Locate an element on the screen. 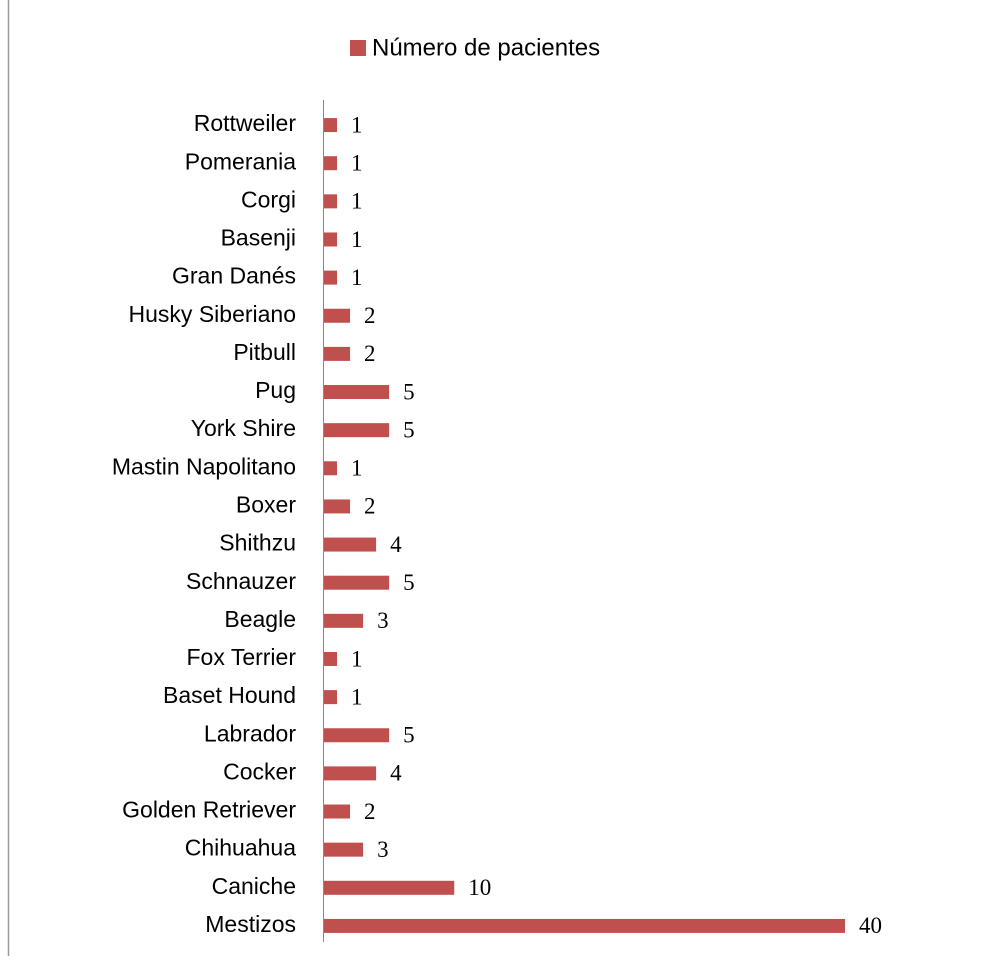  category-label: Boxer is located at coordinates (266, 505).